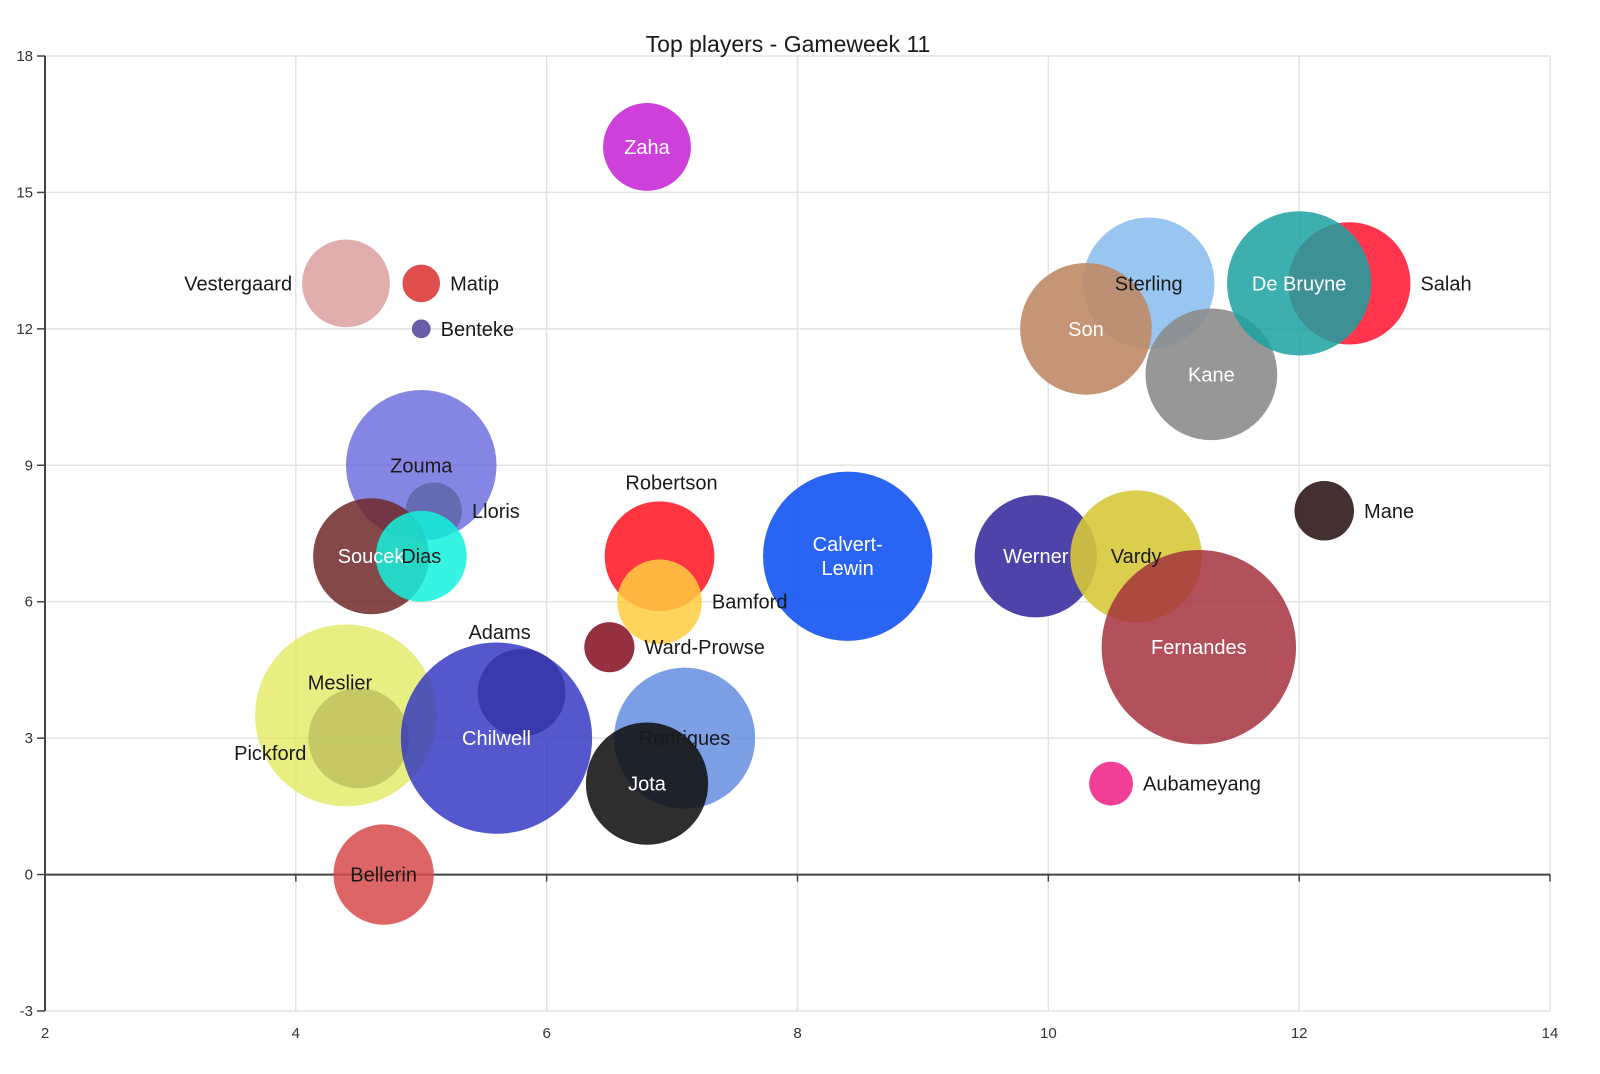 The width and height of the screenshot is (1600, 1074). What do you see at coordinates (1136, 557) in the screenshot?
I see `bubble-label-vardy: Vardy` at bounding box center [1136, 557].